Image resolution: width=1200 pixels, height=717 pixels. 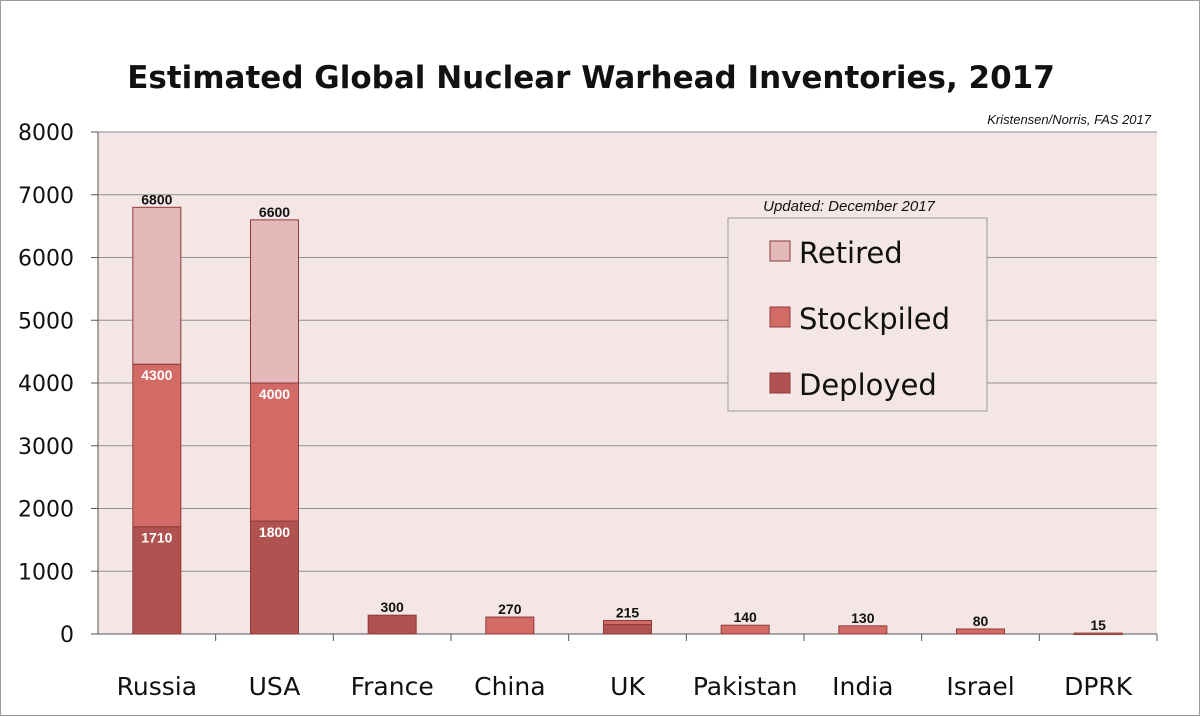 What do you see at coordinates (156, 199) in the screenshot?
I see `total-label-russia: 6800` at bounding box center [156, 199].